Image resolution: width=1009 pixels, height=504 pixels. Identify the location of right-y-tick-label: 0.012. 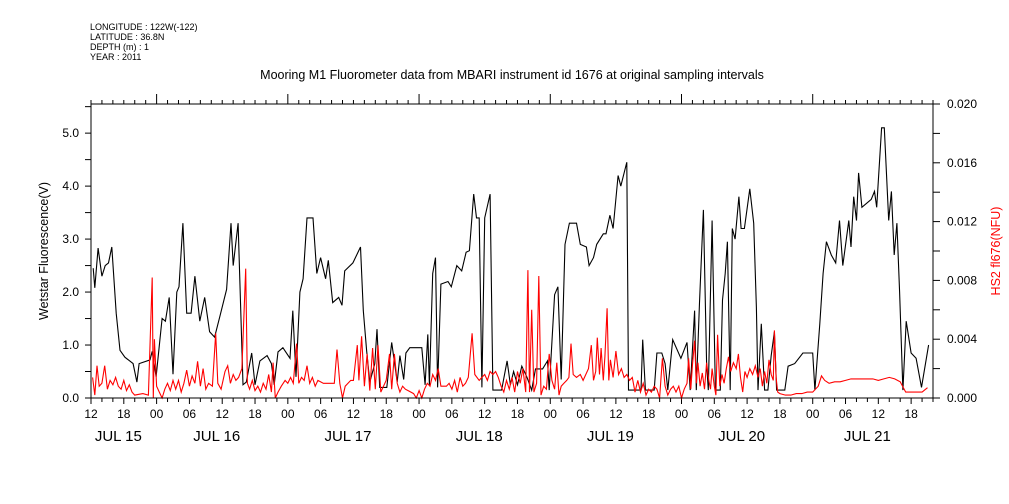
(962, 222).